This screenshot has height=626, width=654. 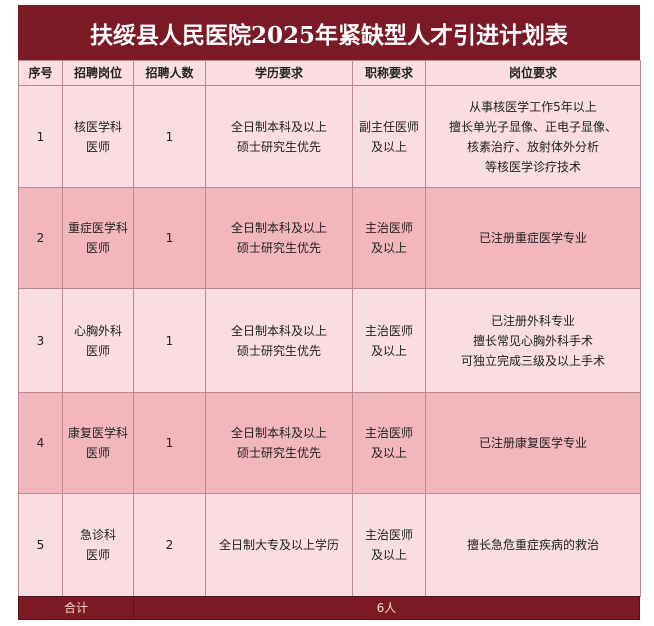 I want to click on footer-label-text: 合计, so click(x=75, y=608).